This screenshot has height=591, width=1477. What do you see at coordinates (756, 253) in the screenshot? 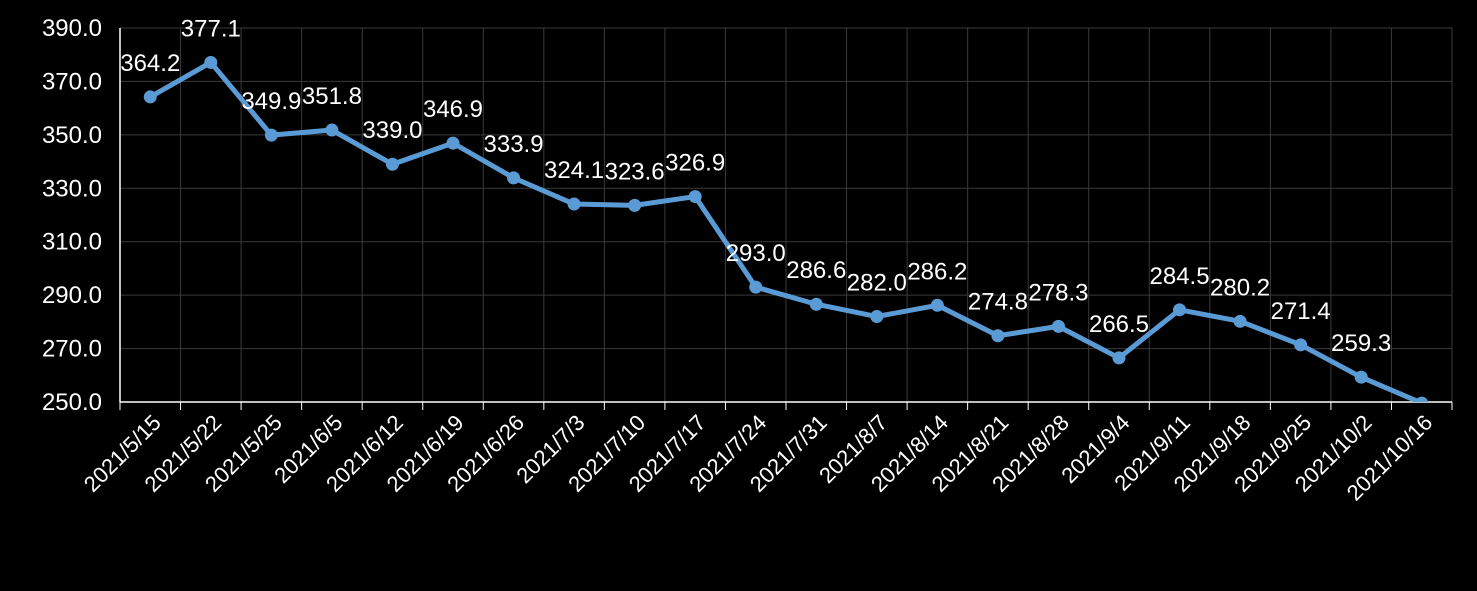
I see `data-label: 293.0` at bounding box center [756, 253].